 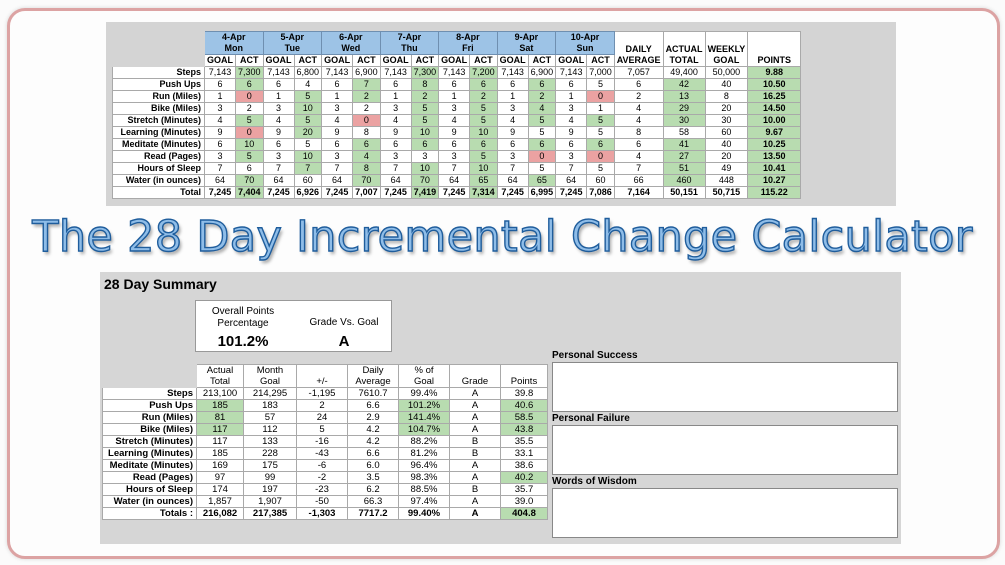 I want to click on summary-cell: A, so click(x=475, y=393).